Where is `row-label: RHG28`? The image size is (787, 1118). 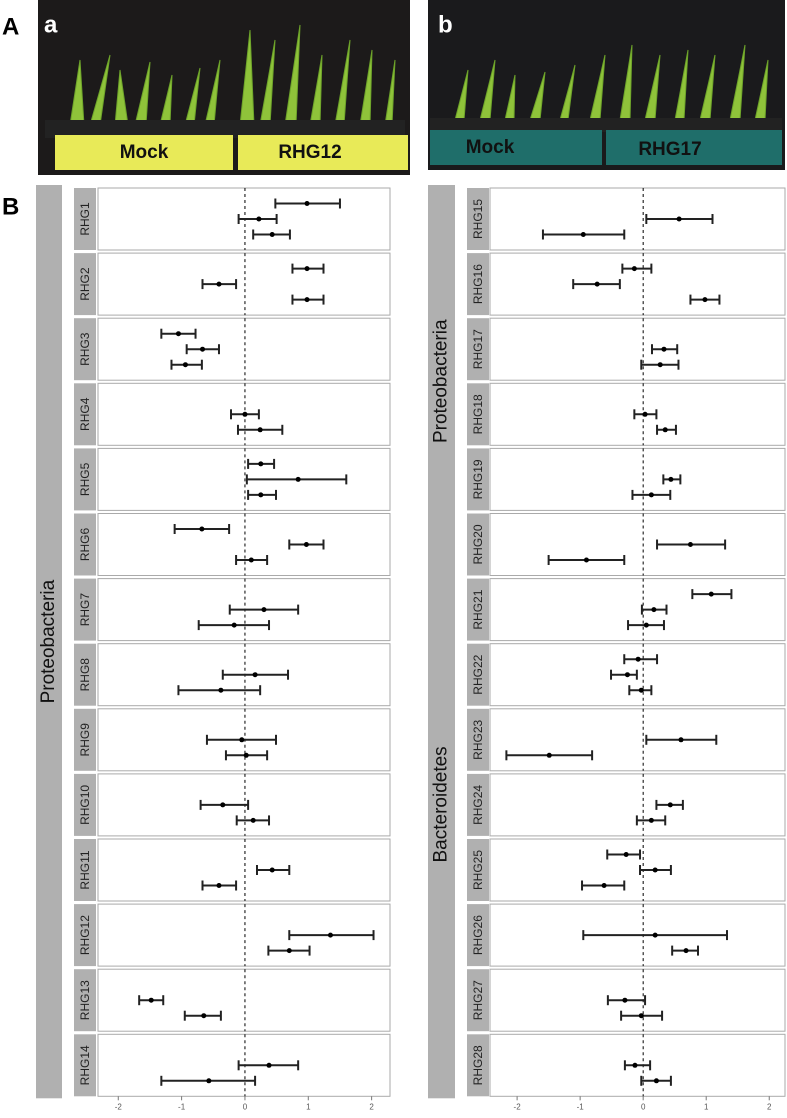
row-label: RHG28 is located at coordinates (478, 1065).